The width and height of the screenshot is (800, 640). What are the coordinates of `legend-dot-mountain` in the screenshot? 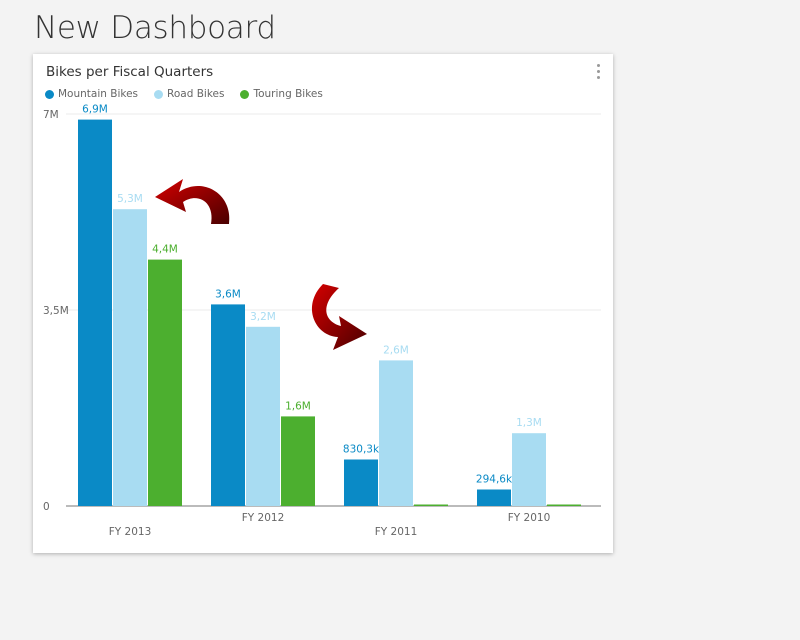 It's located at (49, 94).